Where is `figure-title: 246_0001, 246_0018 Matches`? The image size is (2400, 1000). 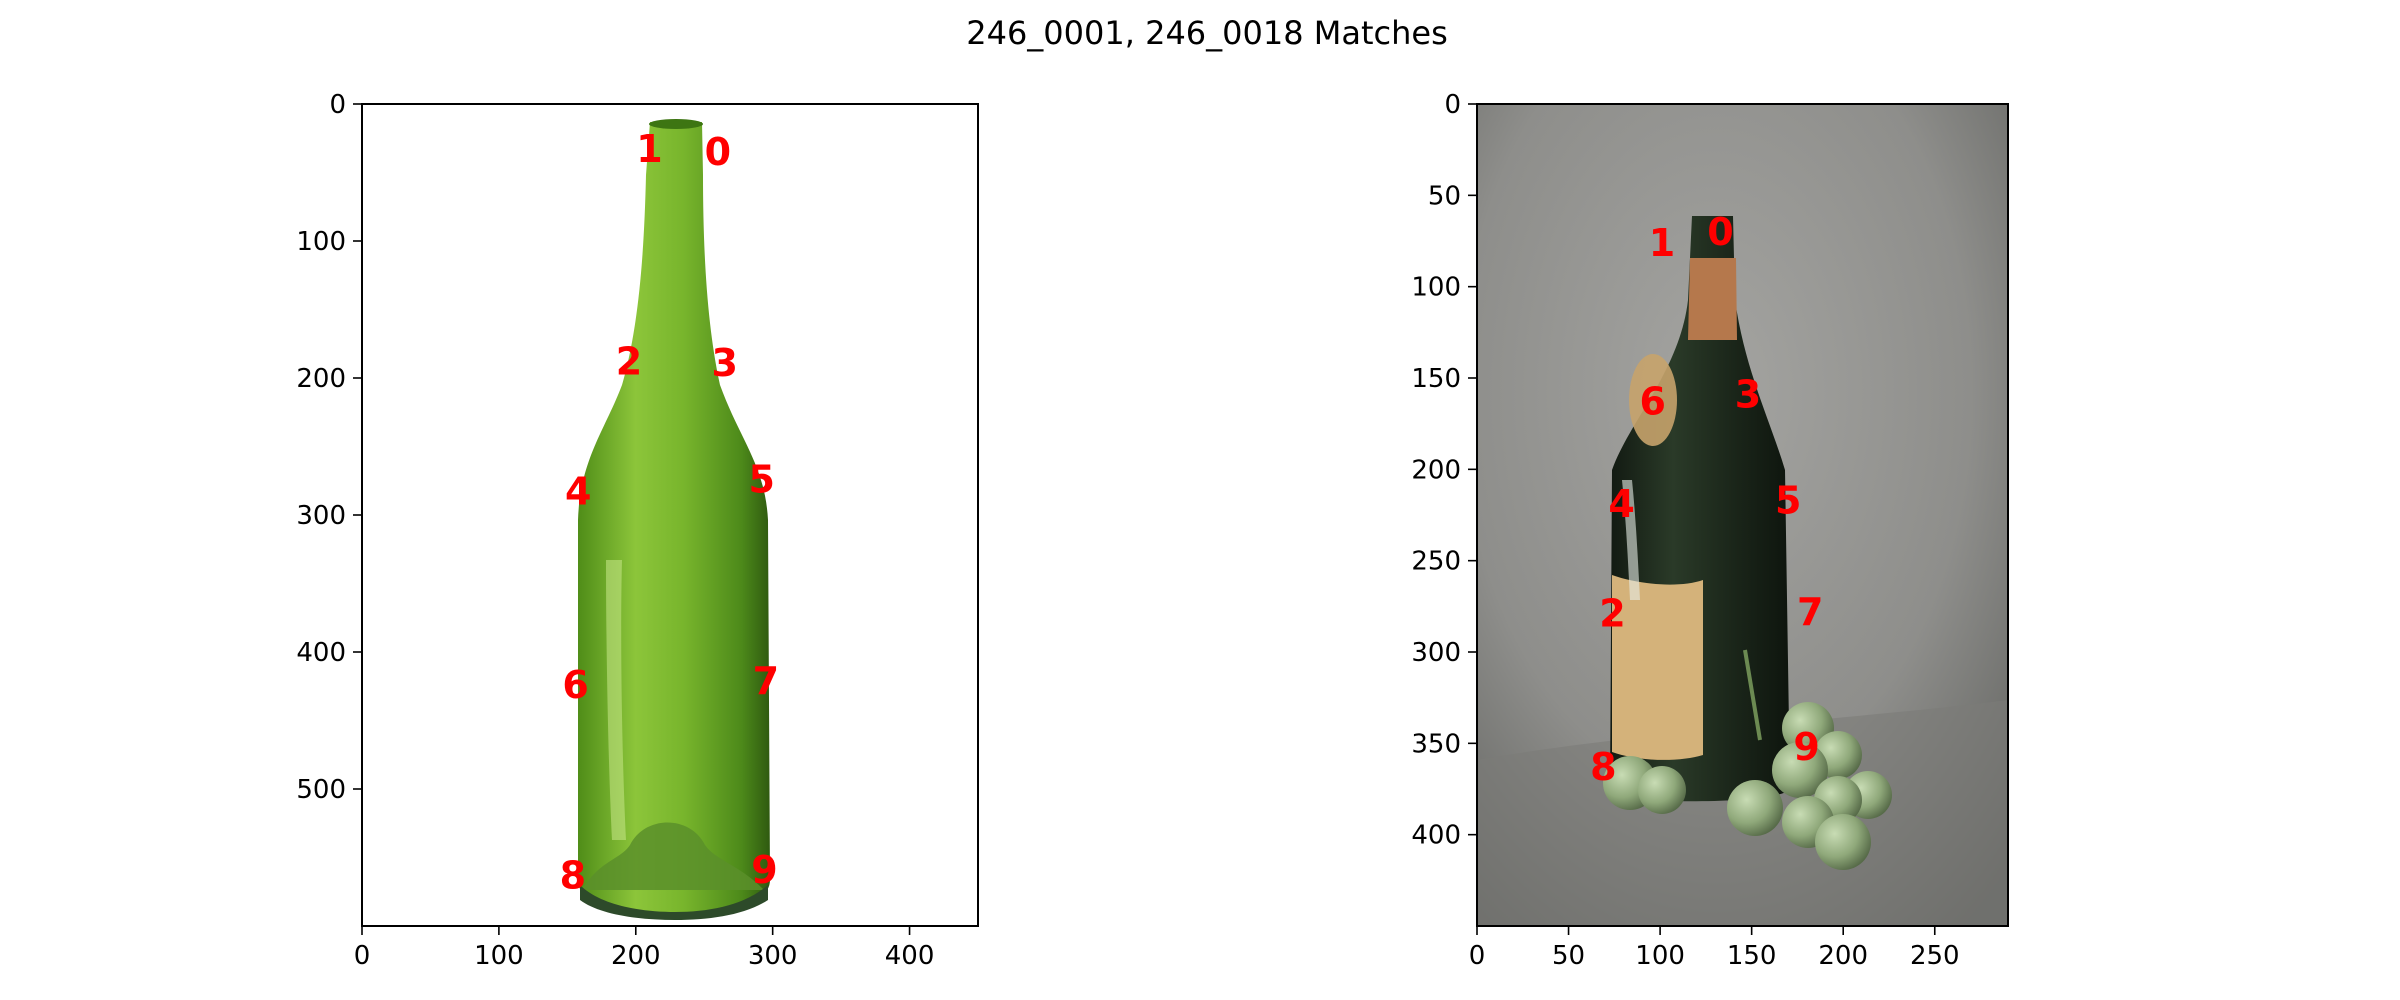
figure-title: 246_0001, 246_0018 Matches is located at coordinates (1207, 33).